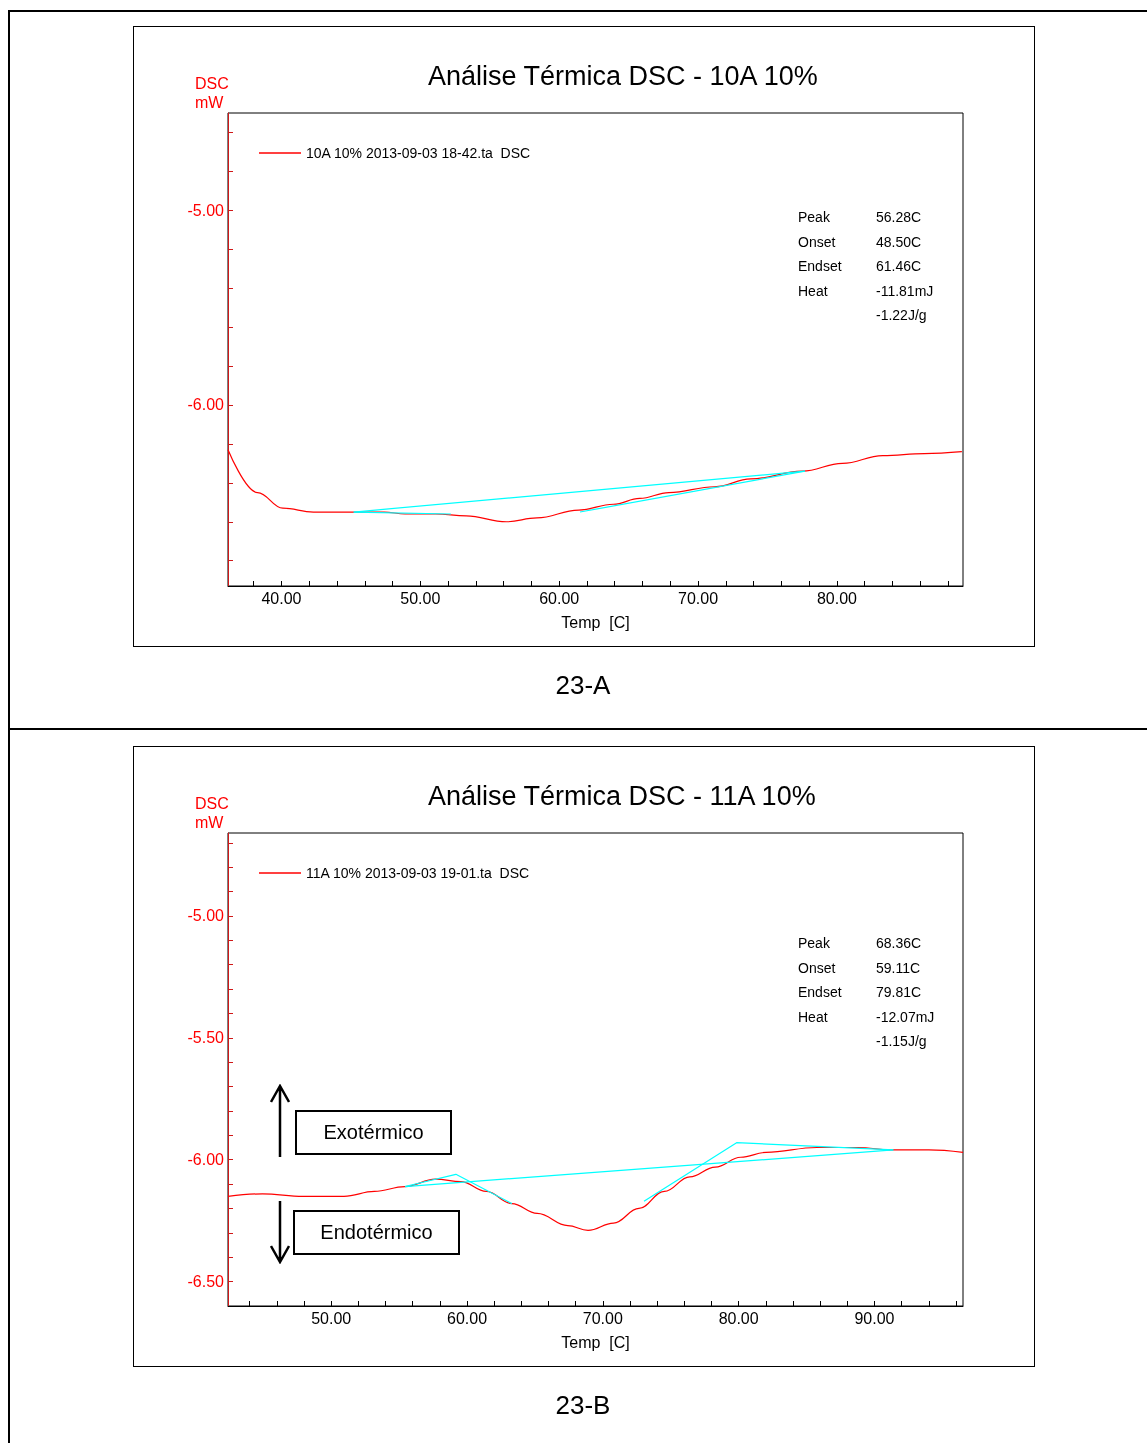  I want to click on chart-title: Análise Térmica DSC - 10A 10%, so click(623, 75).